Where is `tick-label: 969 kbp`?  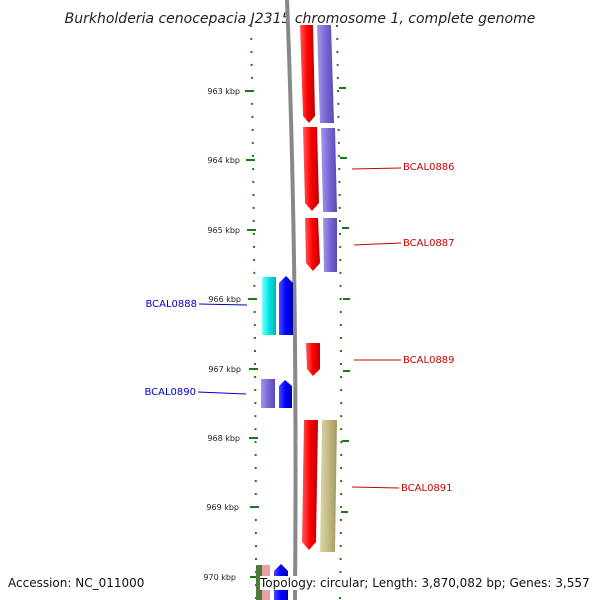
tick-label: 969 kbp is located at coordinates (222, 507).